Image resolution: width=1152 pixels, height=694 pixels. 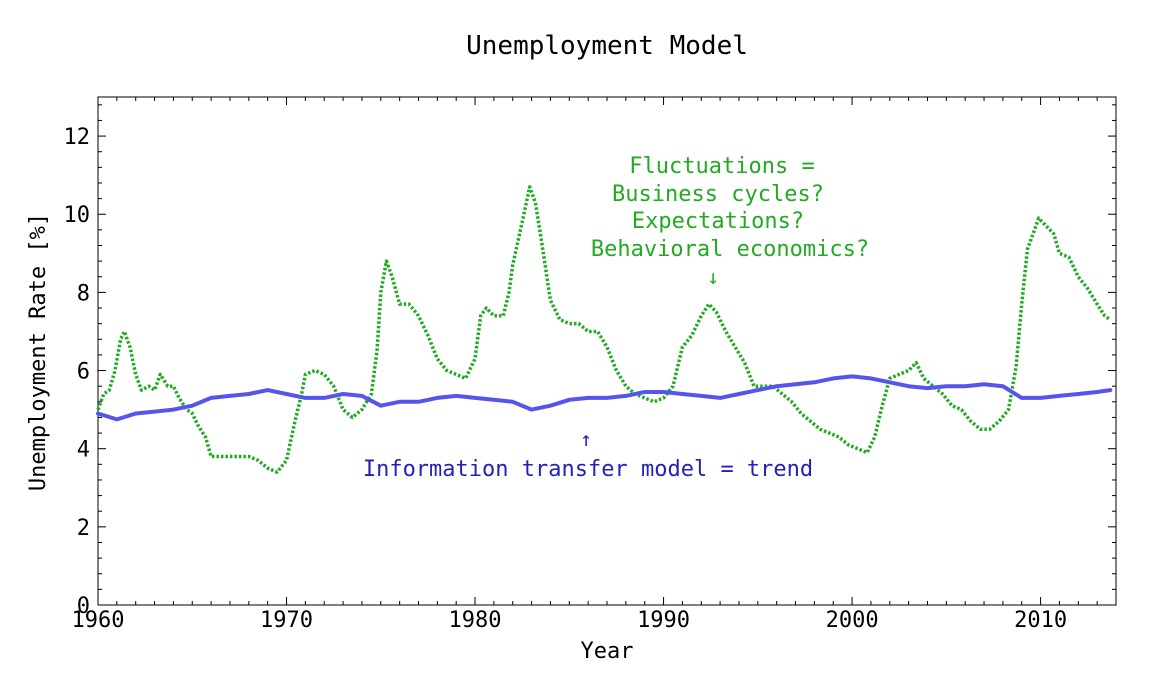 What do you see at coordinates (77, 215) in the screenshot?
I see `y-tick-label: 10` at bounding box center [77, 215].